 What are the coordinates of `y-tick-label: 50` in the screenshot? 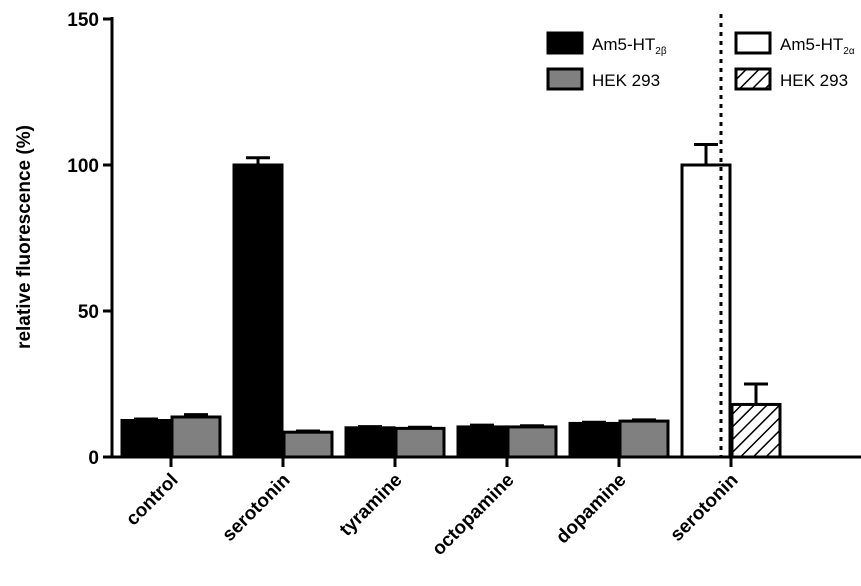 It's located at (88, 312).